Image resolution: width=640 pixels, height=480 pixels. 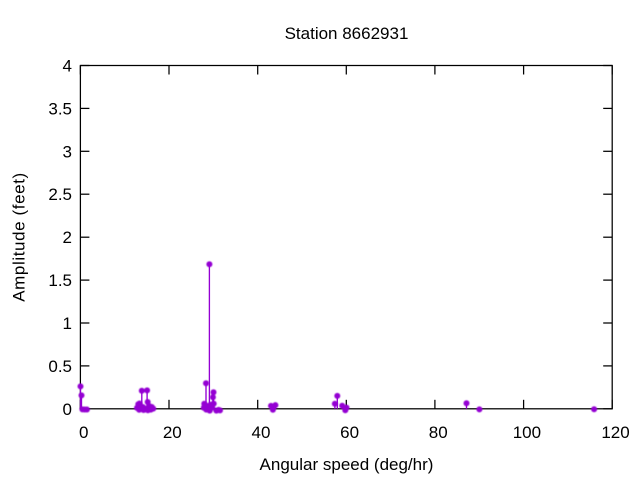 I want to click on svg-text: 100, so click(x=527, y=432).